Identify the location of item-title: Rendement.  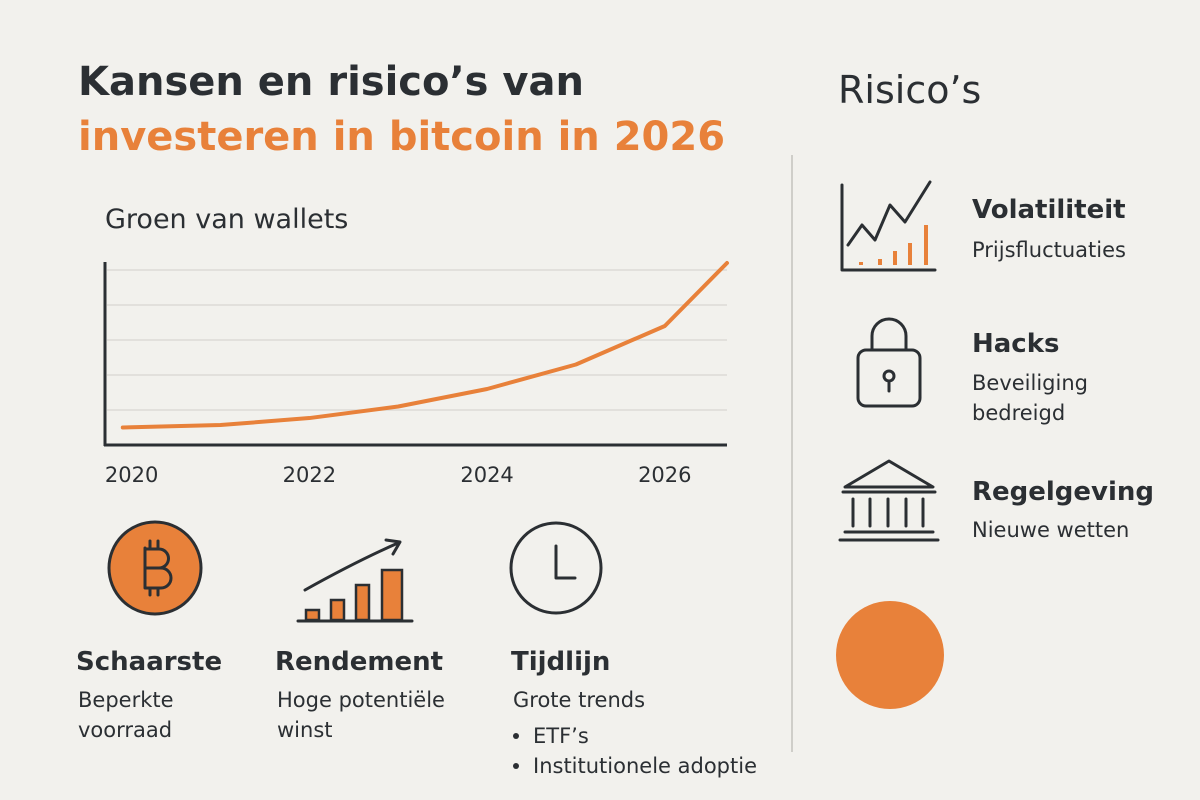
(359, 662).